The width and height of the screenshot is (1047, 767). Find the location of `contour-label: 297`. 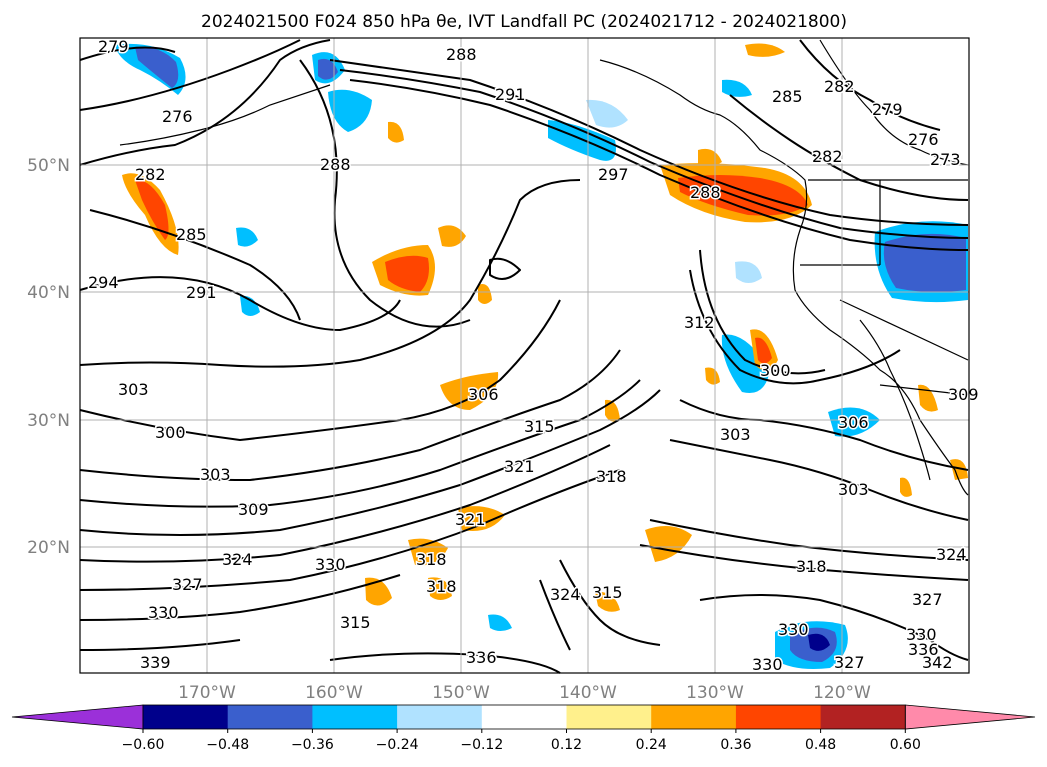

contour-label: 297 is located at coordinates (613, 174).